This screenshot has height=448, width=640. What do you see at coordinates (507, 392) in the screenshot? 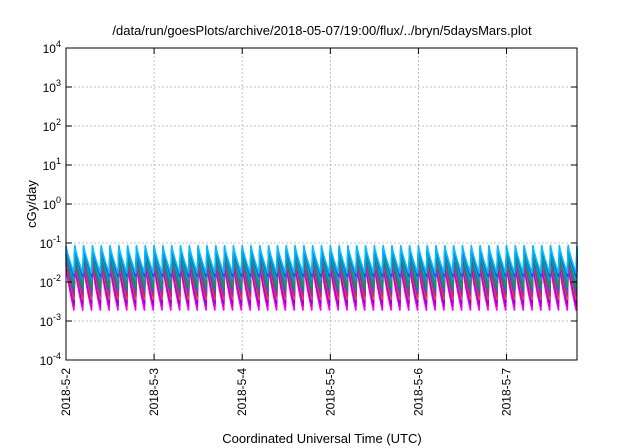
I see `x-tick-label: 2018-5-7` at bounding box center [507, 392].